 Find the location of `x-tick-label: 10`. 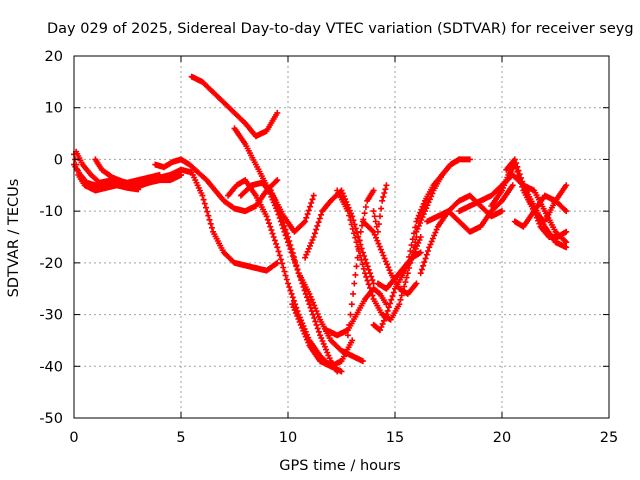

x-tick-label: 10 is located at coordinates (288, 438).